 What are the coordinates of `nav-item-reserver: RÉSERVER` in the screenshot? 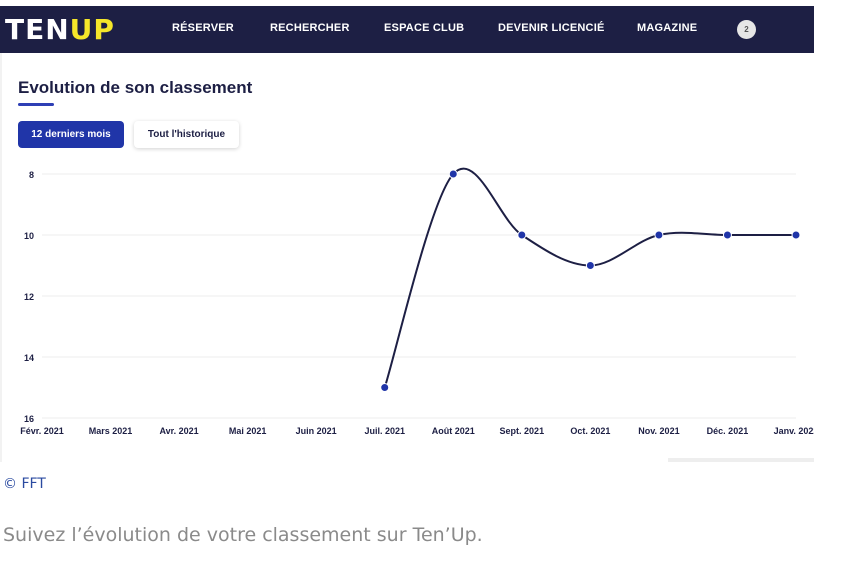 It's located at (203, 28).